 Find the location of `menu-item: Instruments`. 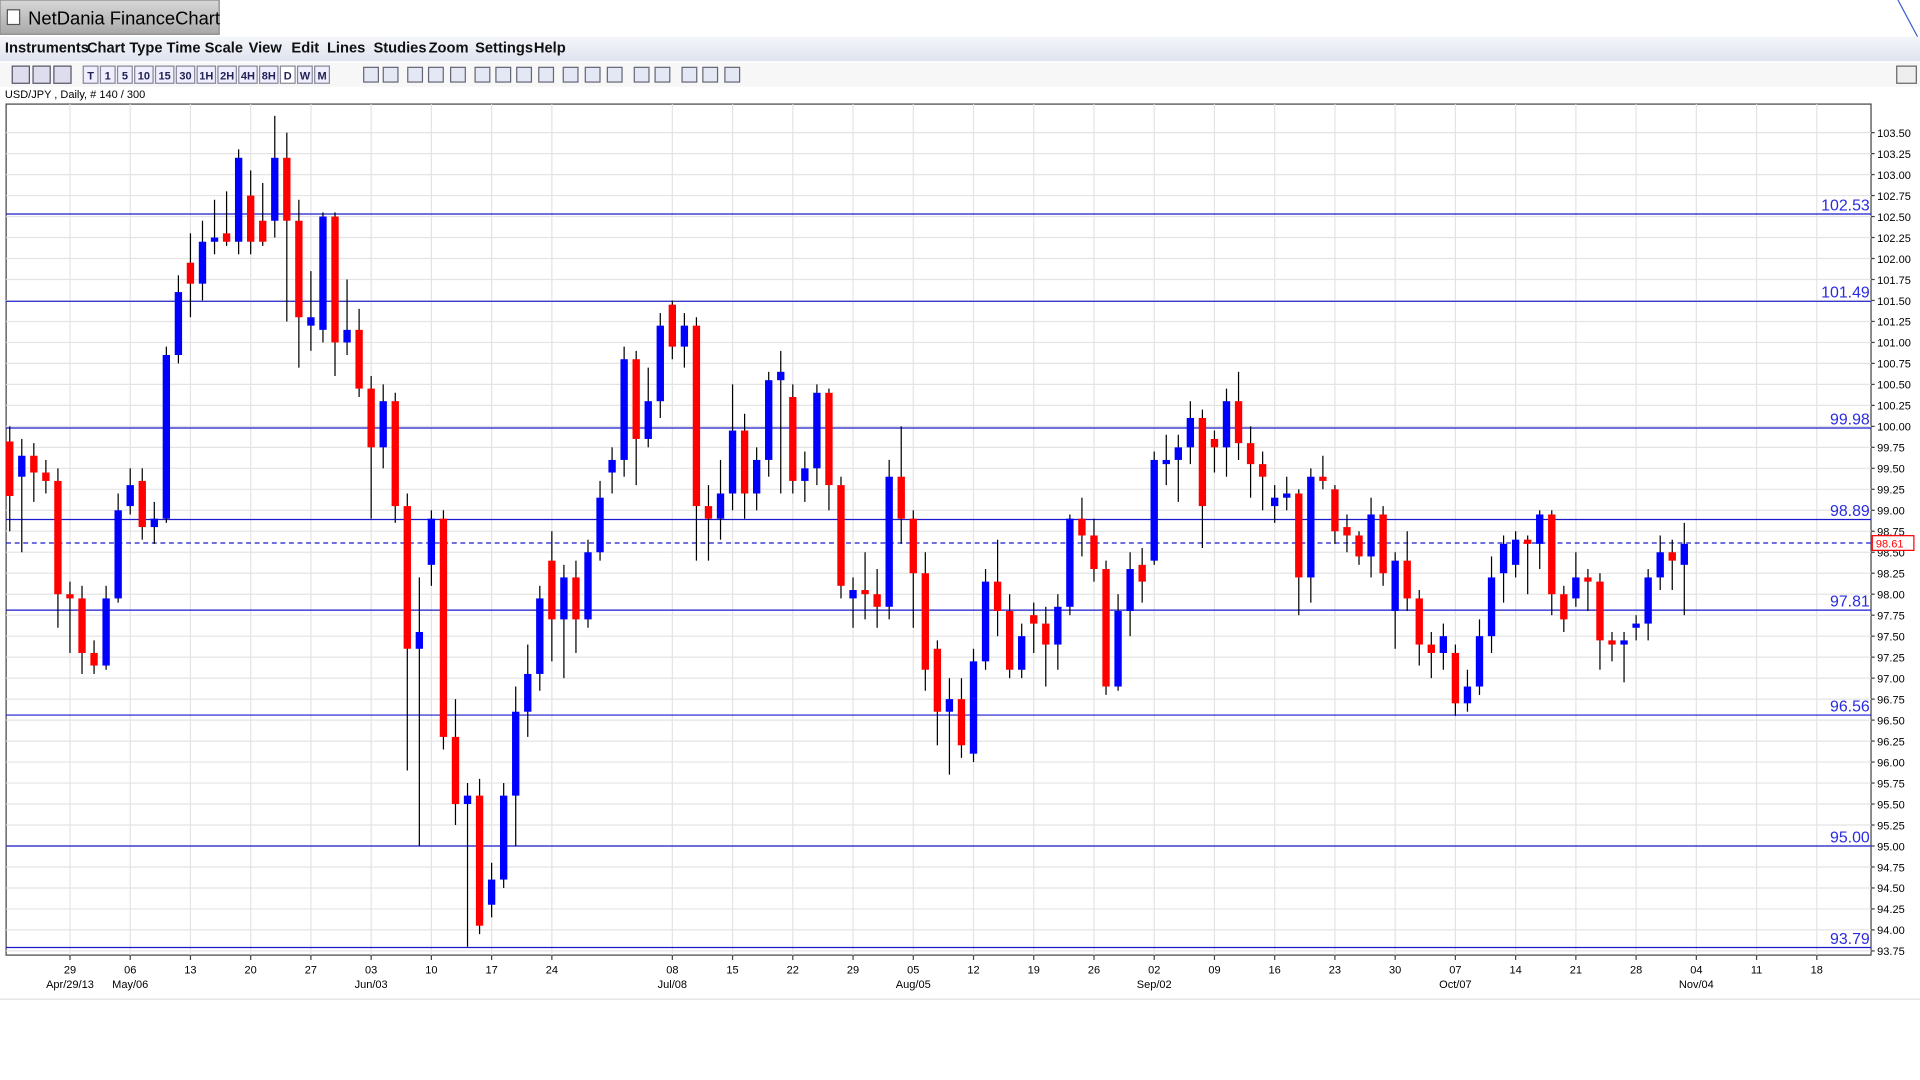

menu-item: Instruments is located at coordinates (47, 49).